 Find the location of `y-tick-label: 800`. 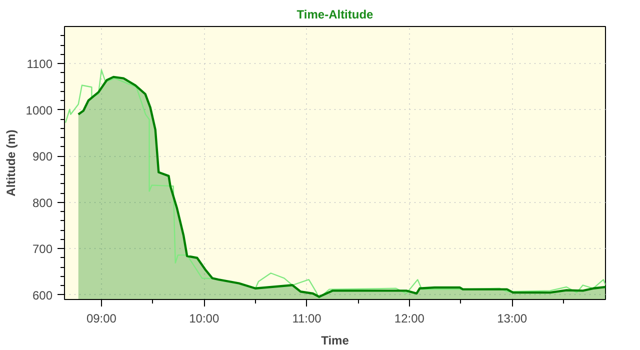

y-tick-label: 800 is located at coordinates (42, 203).